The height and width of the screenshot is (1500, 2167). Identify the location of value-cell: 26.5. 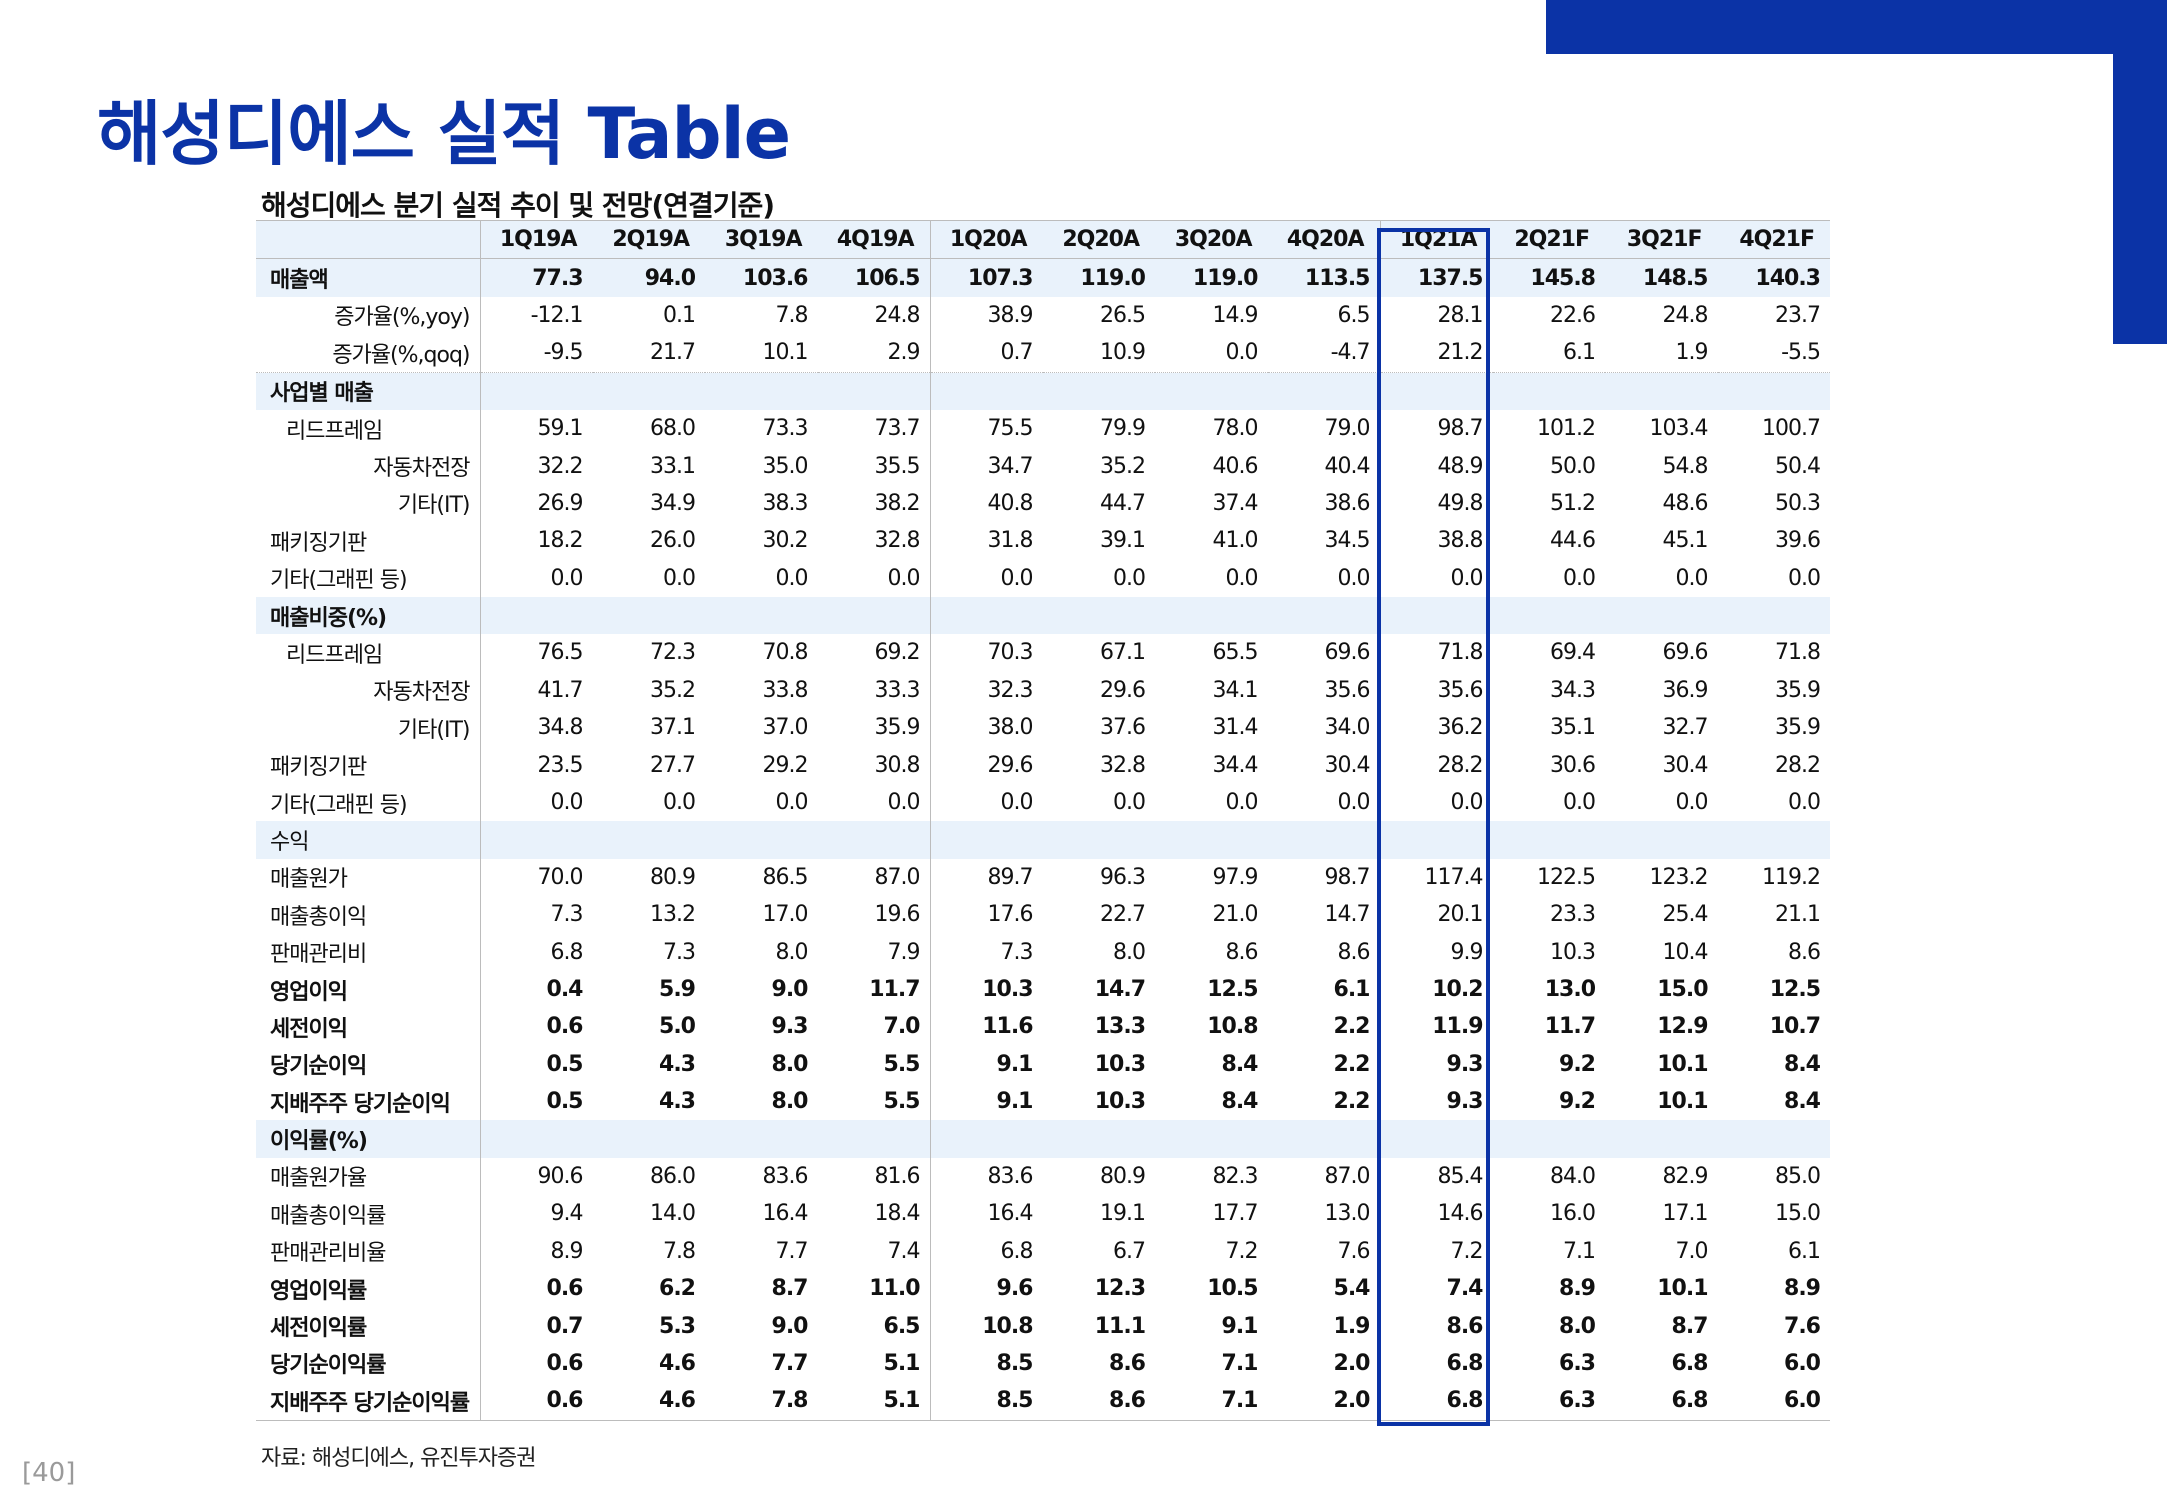
(1123, 315).